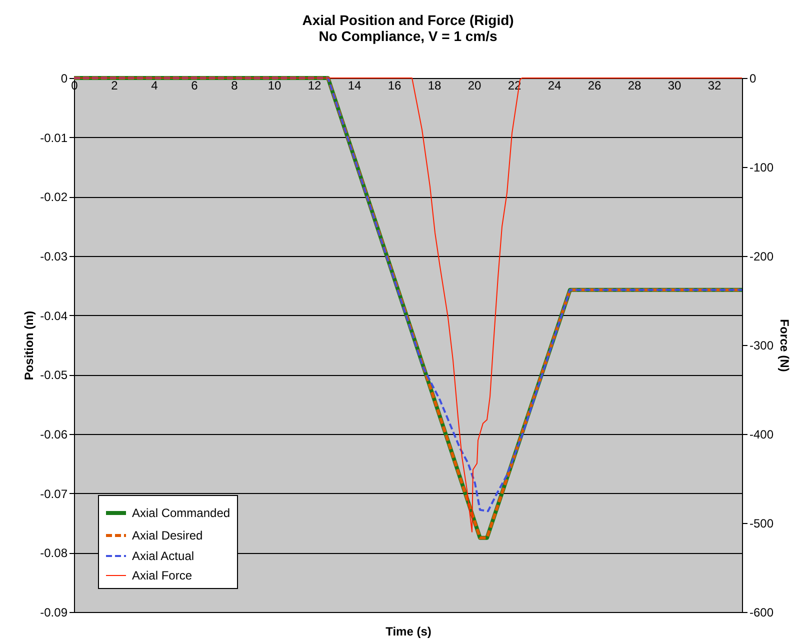 The width and height of the screenshot is (801, 643). Describe the element at coordinates (762, 345) in the screenshot. I see `y2-tick-label: -300` at that location.